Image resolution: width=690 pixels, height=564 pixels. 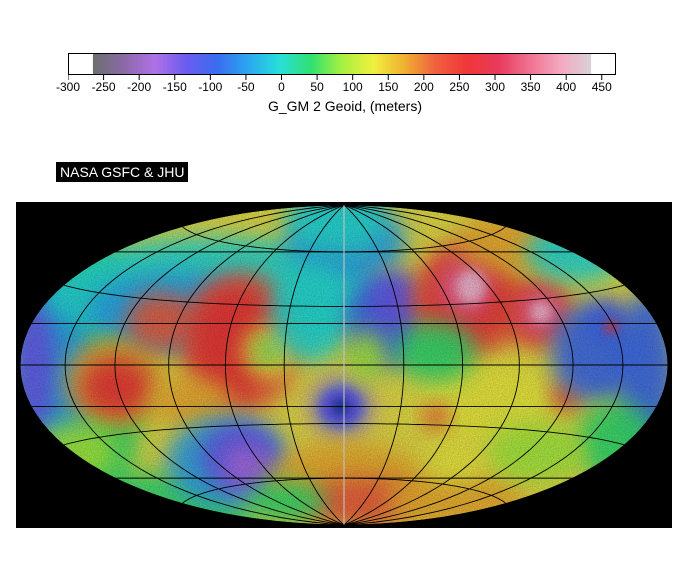 What do you see at coordinates (317, 87) in the screenshot?
I see `colorbar-tick-label: 50` at bounding box center [317, 87].